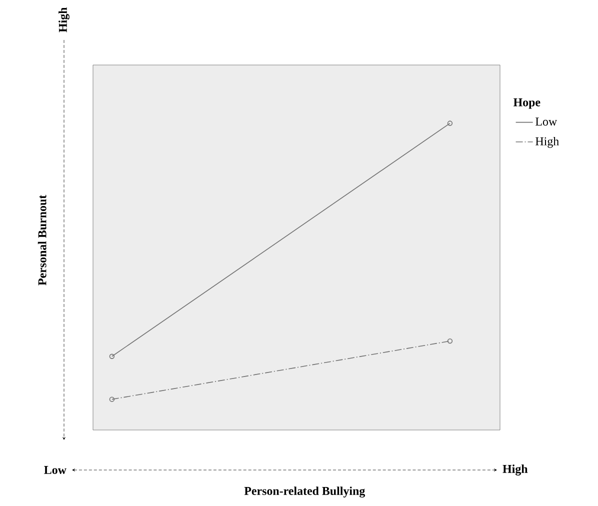 The image size is (598, 506). I want to click on x-axis-title: Person-related Bullying, so click(305, 492).